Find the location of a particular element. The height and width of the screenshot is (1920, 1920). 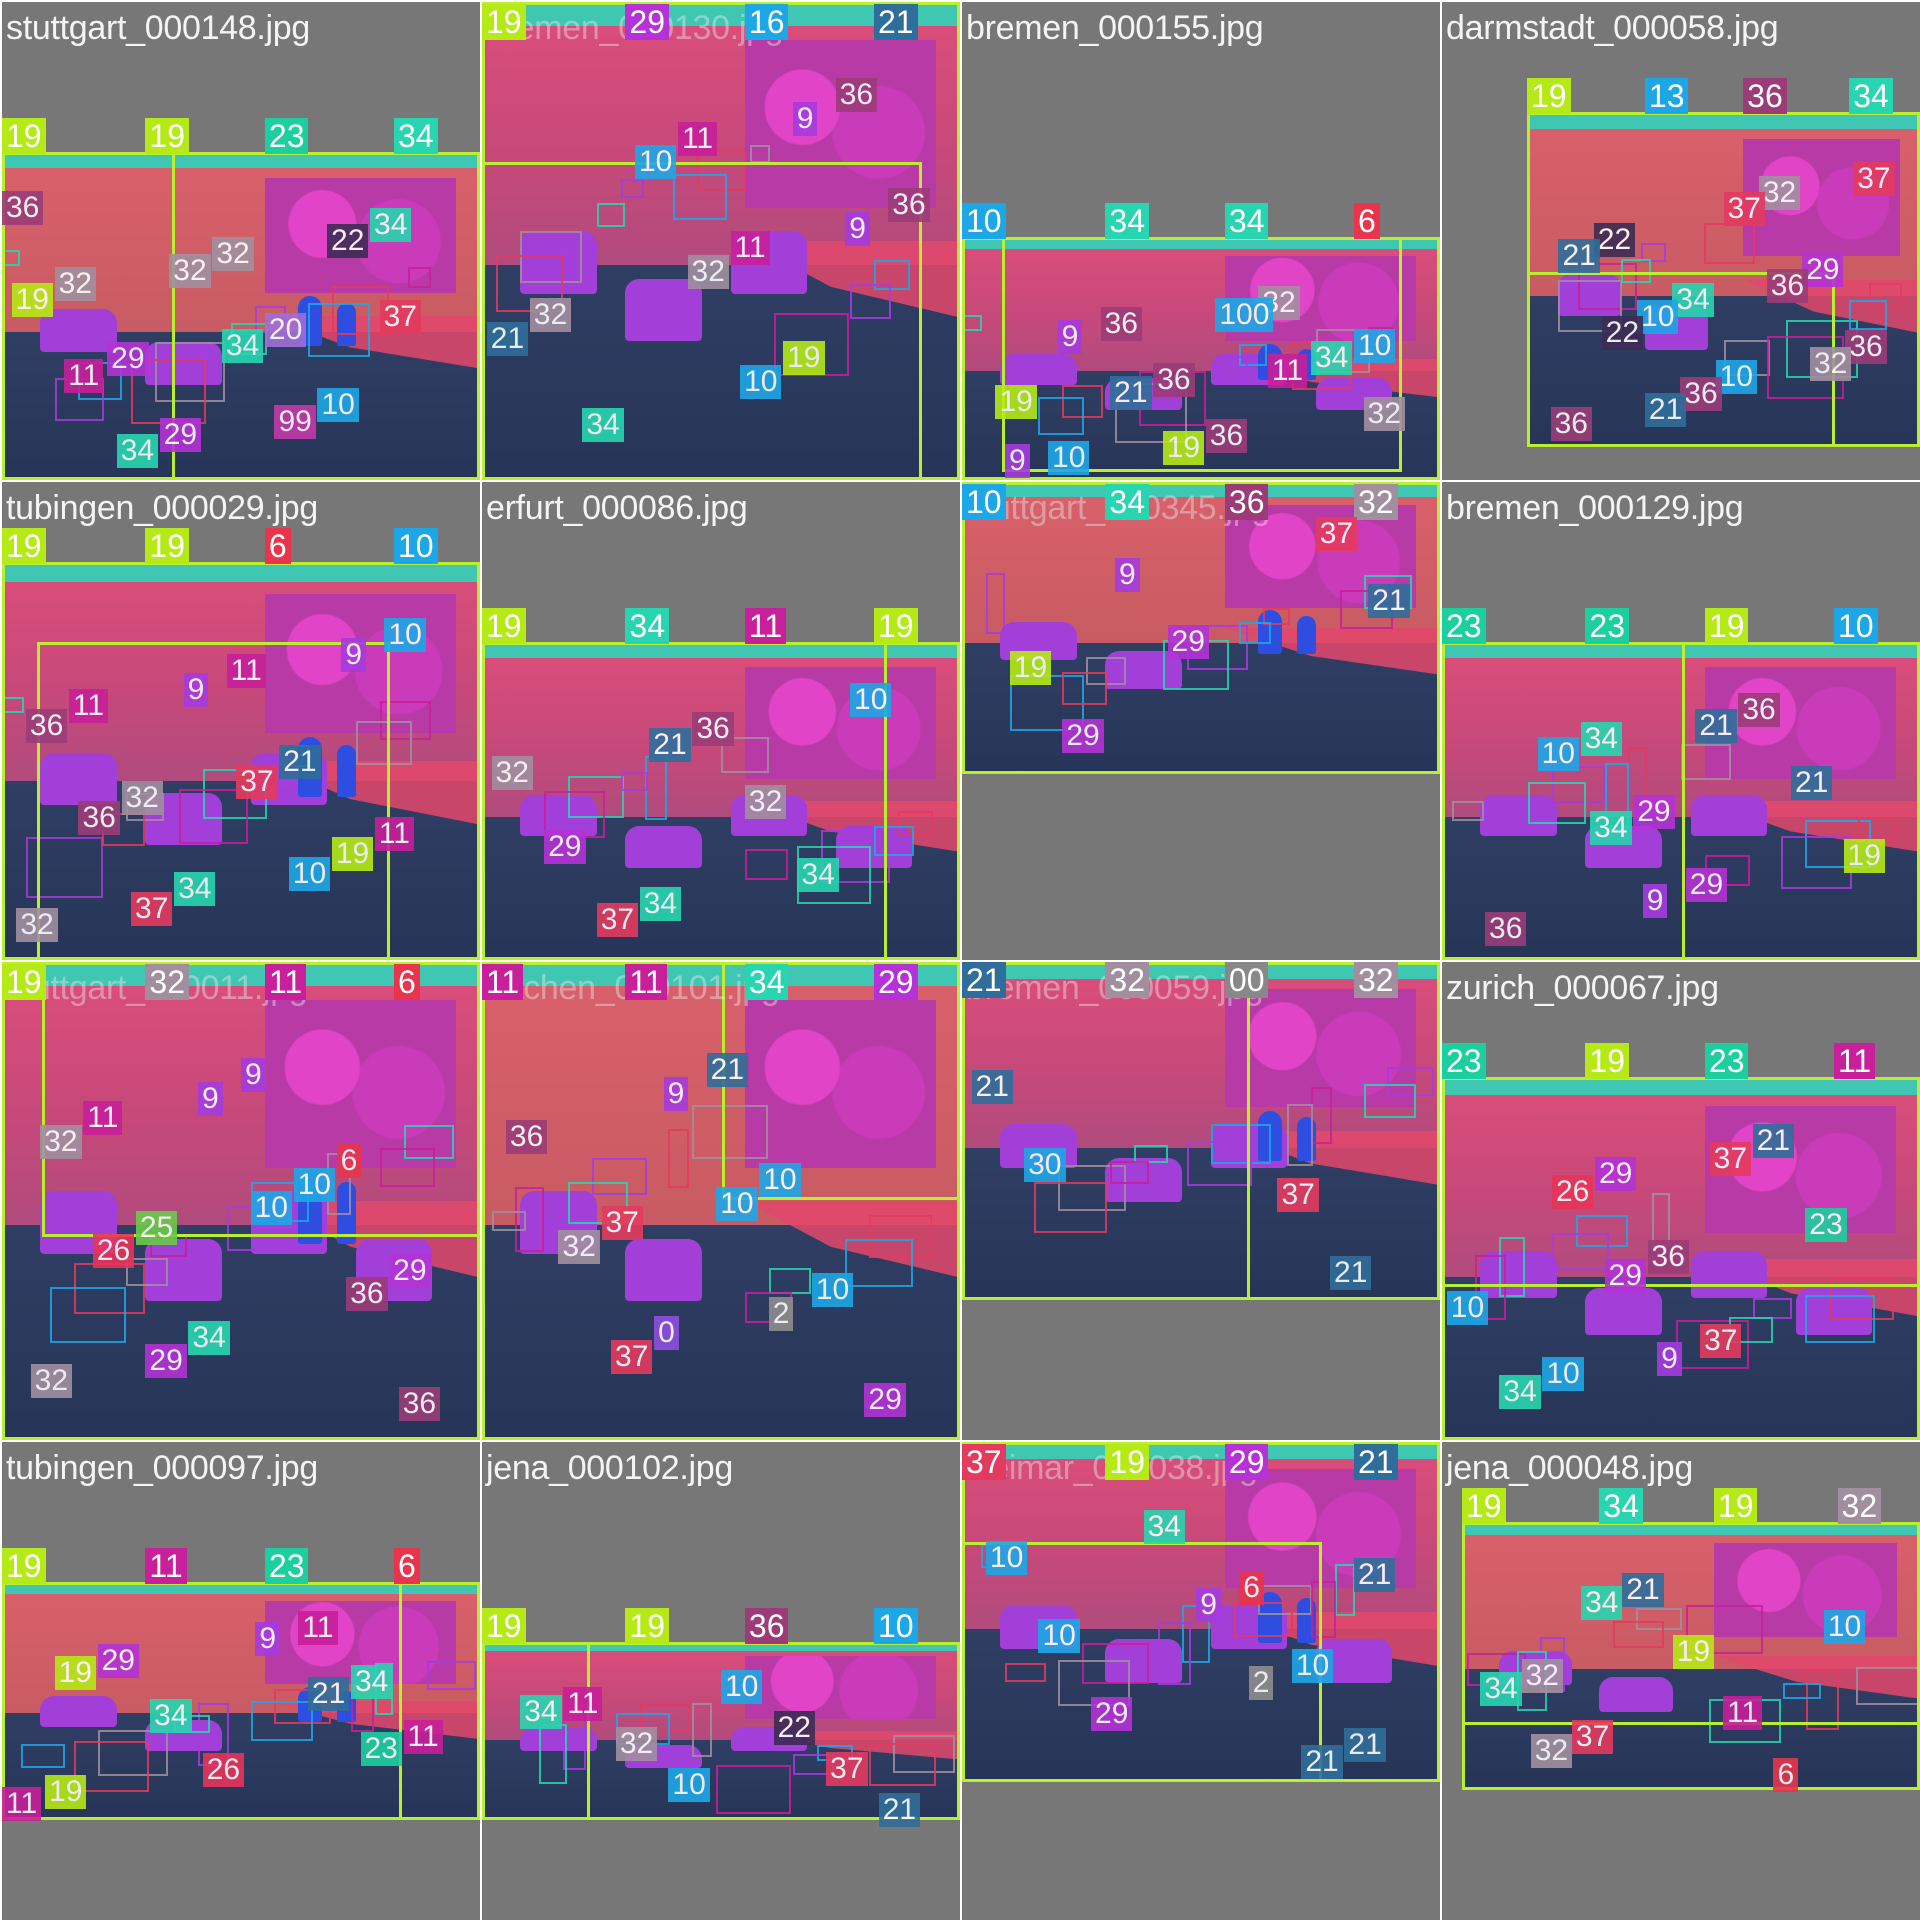

class-id-label: 13 is located at coordinates (1666, 96).